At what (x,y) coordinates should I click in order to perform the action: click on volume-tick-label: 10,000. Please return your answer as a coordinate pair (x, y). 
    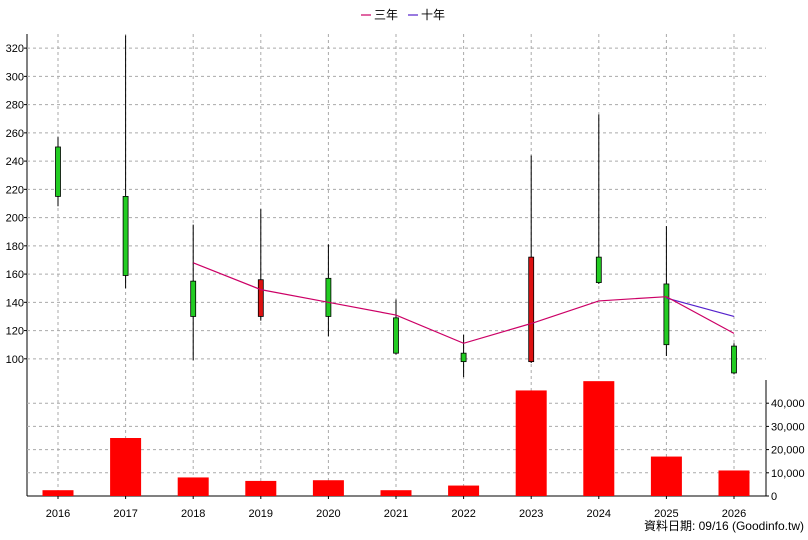
    Looking at the image, I should click on (788, 474).